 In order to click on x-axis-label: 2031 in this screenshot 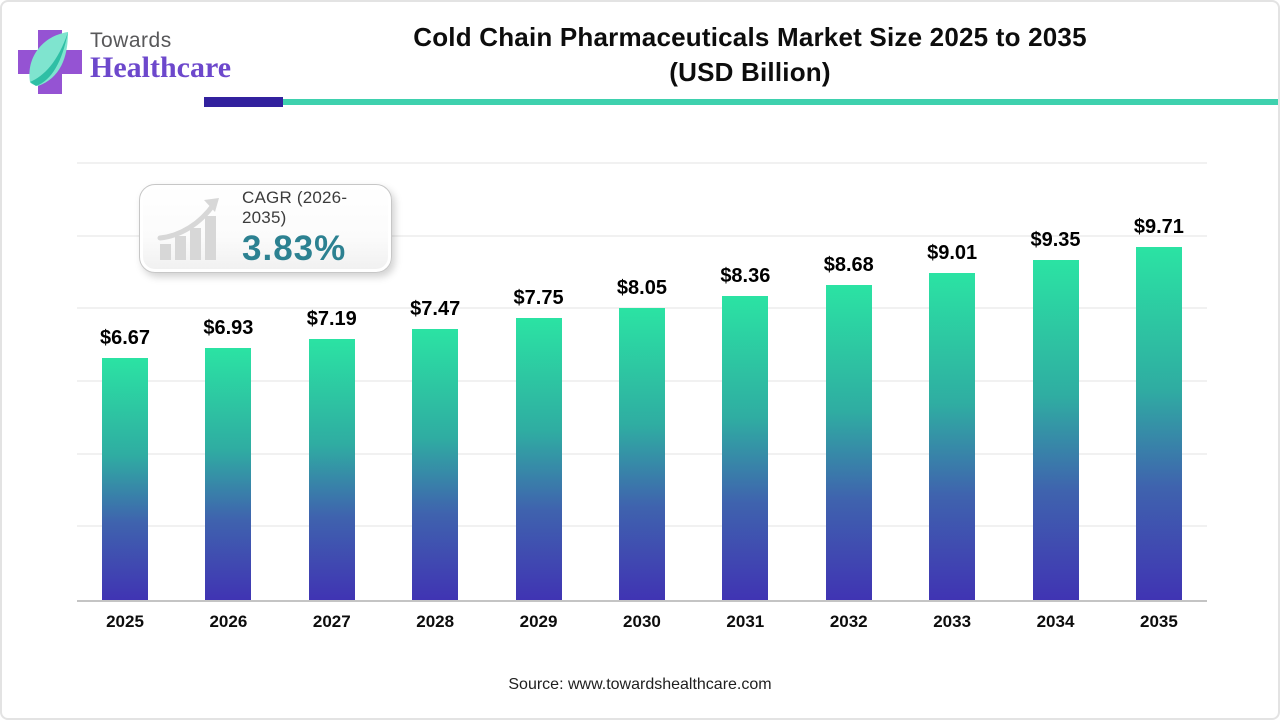, I will do `click(745, 621)`.